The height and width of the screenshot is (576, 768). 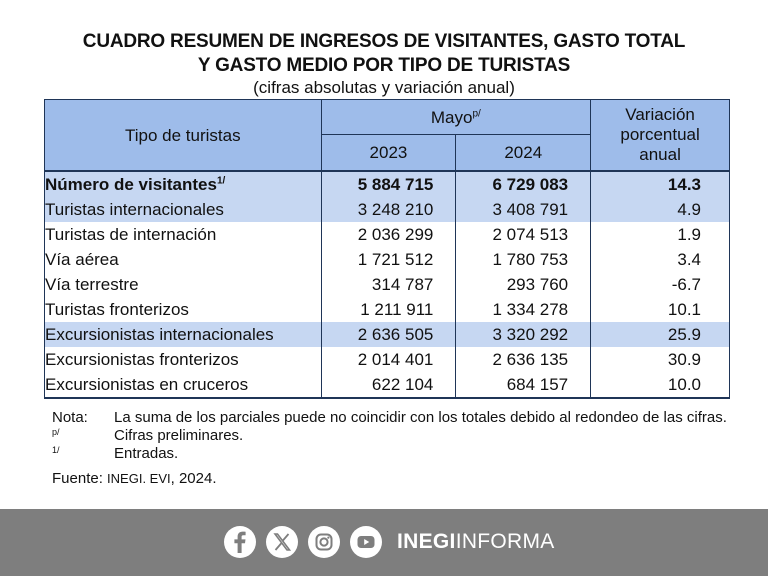 I want to click on note-text: Cifras preliminares., so click(x=179, y=435).